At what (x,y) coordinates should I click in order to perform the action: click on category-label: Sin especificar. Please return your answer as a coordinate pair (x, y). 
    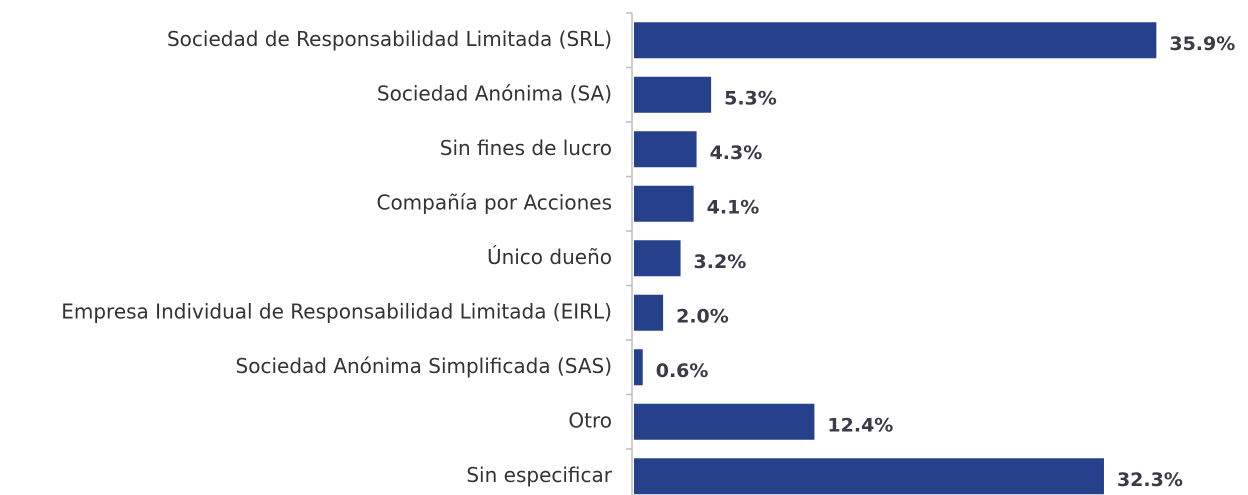
    Looking at the image, I should click on (539, 475).